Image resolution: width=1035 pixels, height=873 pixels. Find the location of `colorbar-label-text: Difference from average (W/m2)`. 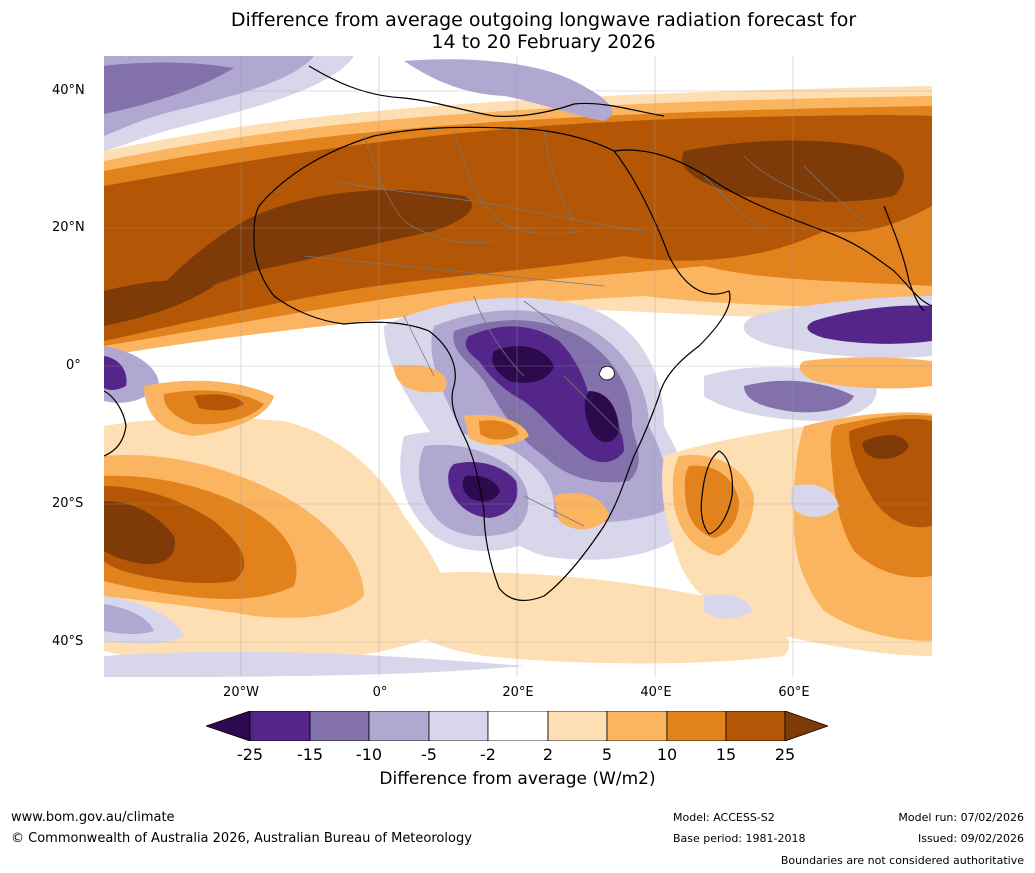

colorbar-label-text: Difference from average (W/m2) is located at coordinates (517, 779).